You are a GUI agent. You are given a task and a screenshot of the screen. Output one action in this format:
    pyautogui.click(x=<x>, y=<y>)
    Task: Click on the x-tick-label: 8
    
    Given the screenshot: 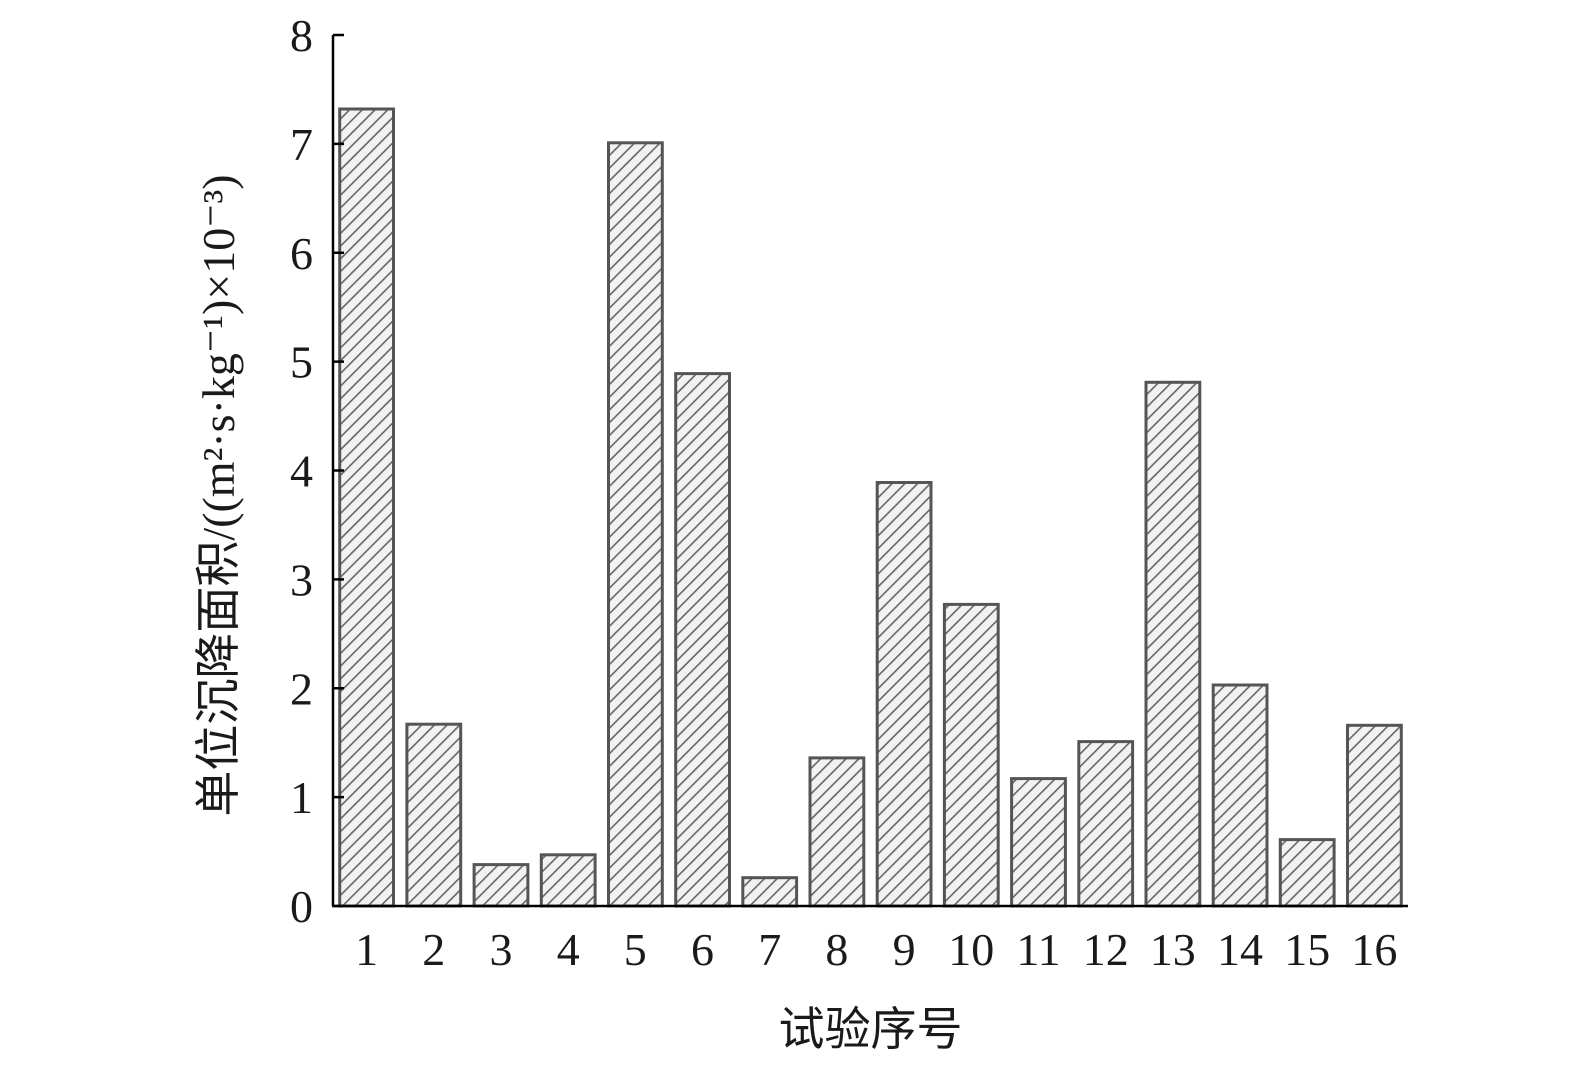 What is the action you would take?
    pyautogui.click(x=836, y=949)
    